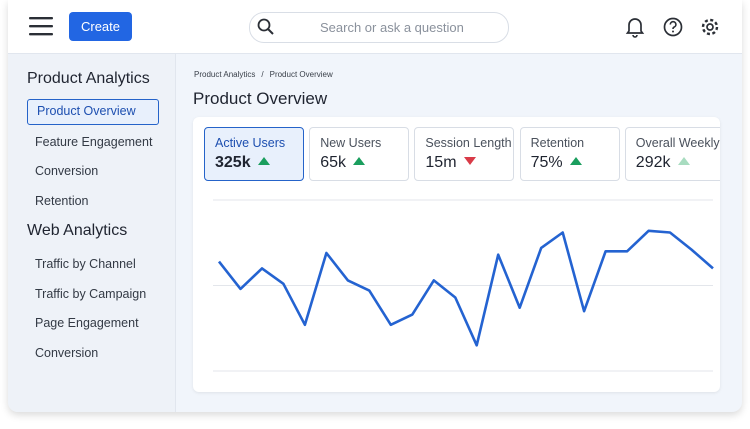 Image resolution: width=750 pixels, height=429 pixels. Describe the element at coordinates (93, 112) in the screenshot. I see `nav-item: Product Overview` at that location.